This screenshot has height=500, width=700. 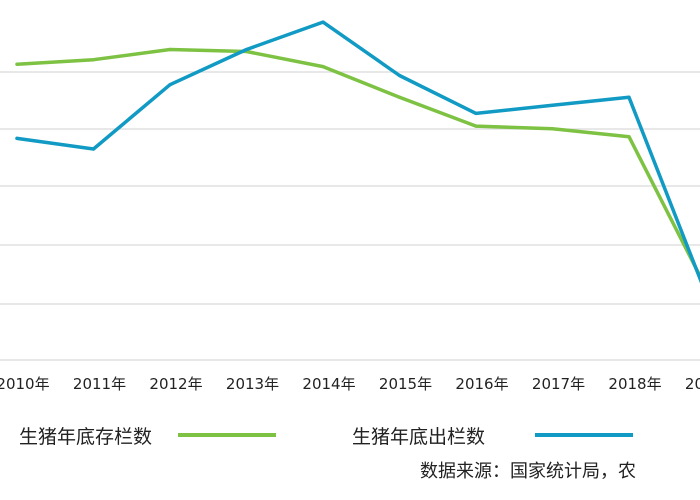 I want to click on x-tick-label: 2015年, so click(x=405, y=384).